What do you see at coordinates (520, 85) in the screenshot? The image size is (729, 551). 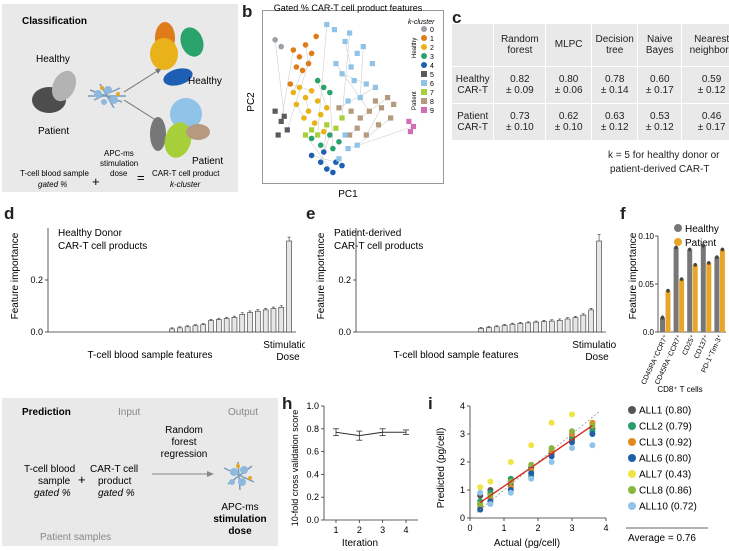 I see `table-cell: 0.82 ± 0.09` at bounding box center [520, 85].